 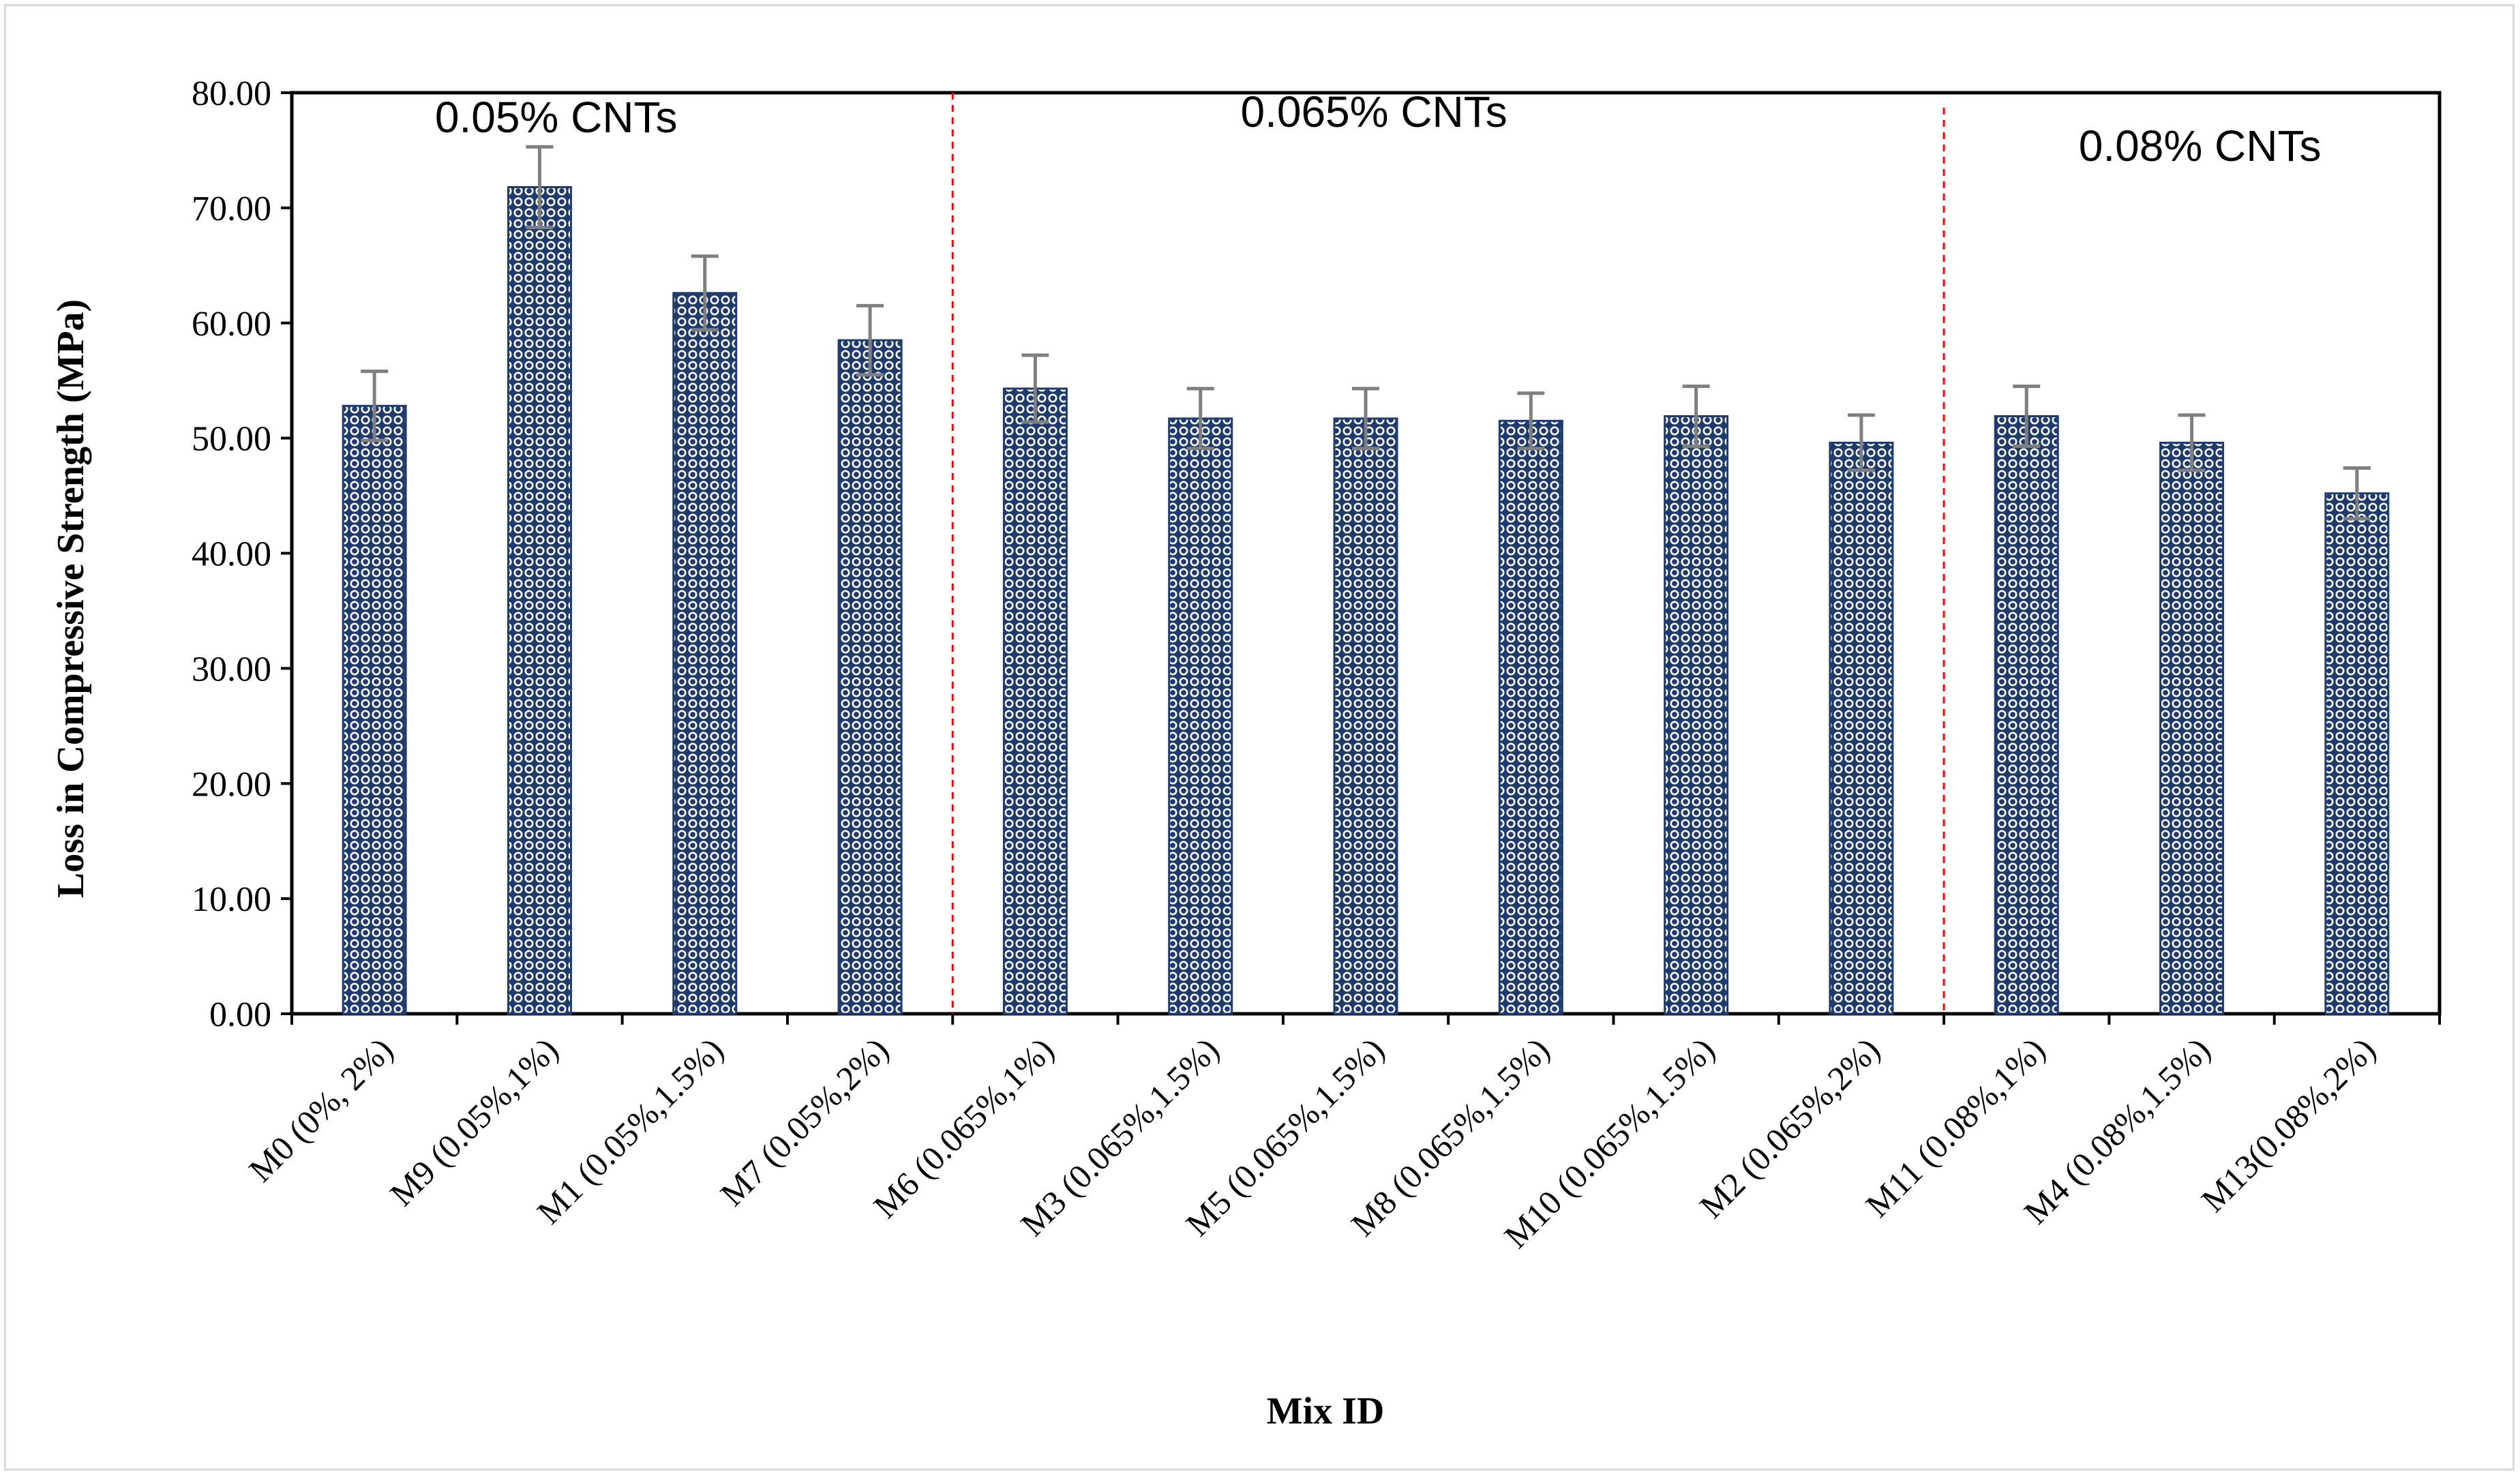 What do you see at coordinates (1373, 111) in the screenshot?
I see `group-label: 0.065% CNTs` at bounding box center [1373, 111].